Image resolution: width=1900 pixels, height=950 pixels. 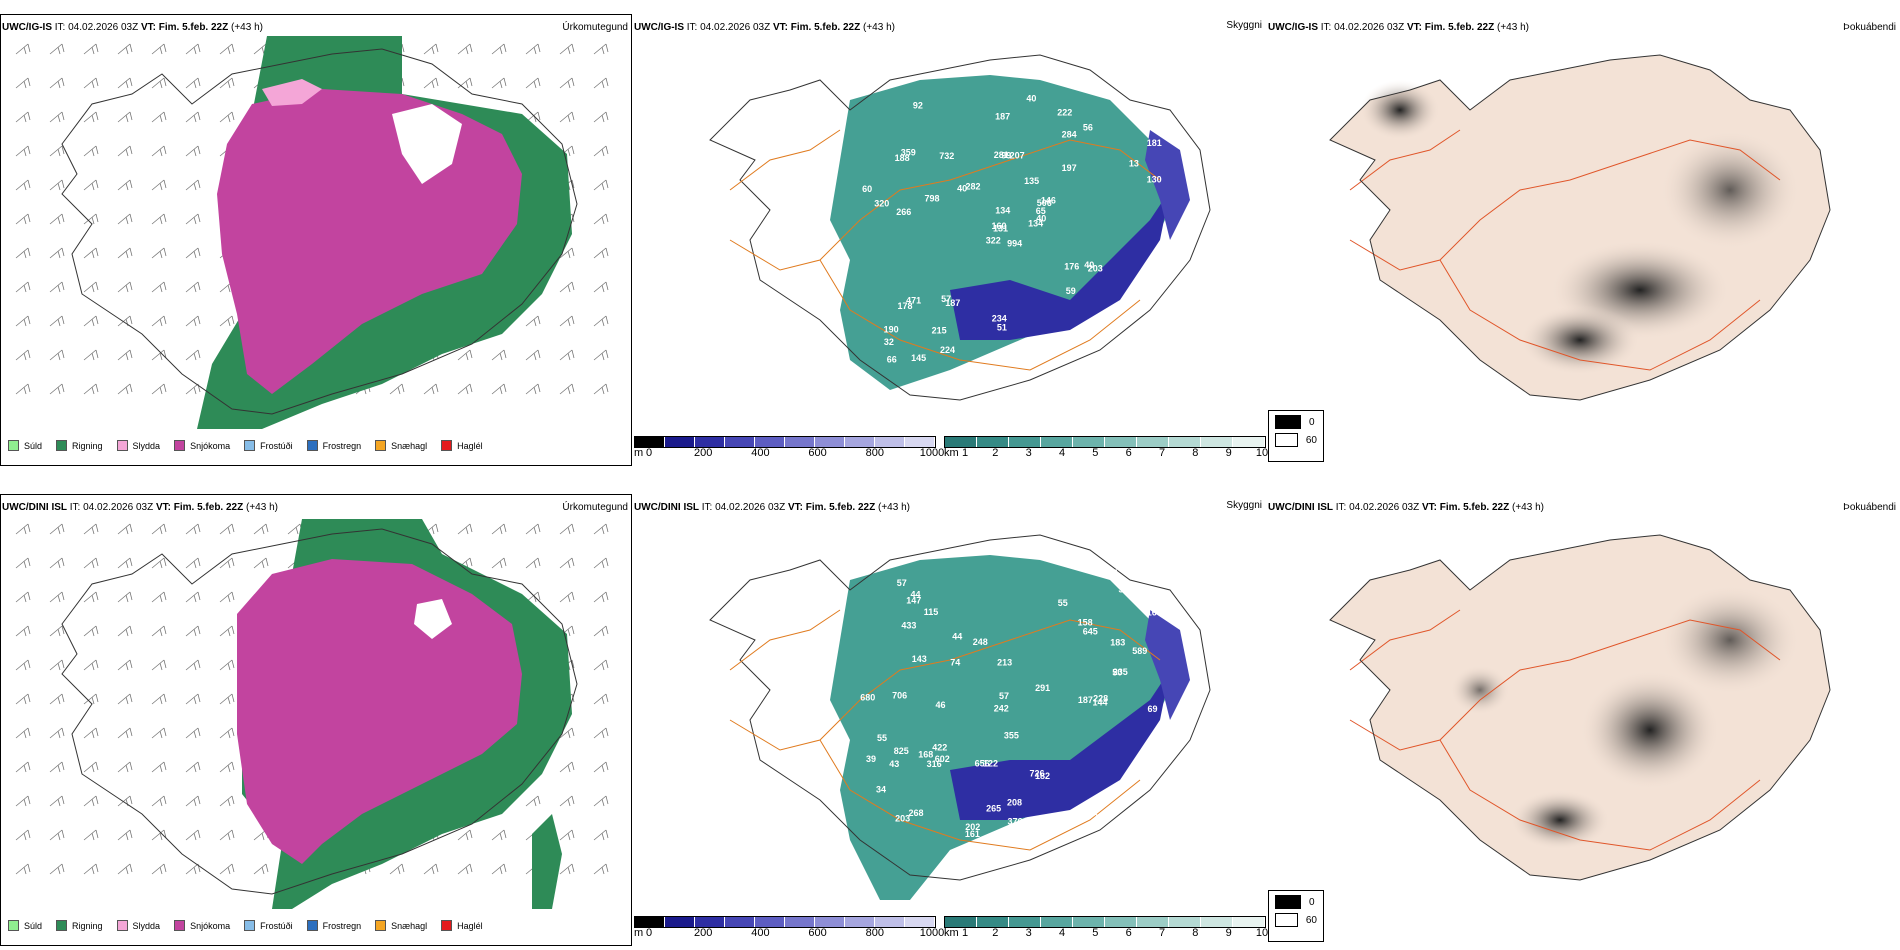 I want to click on cloud-base-label: 235, so click(x=1120, y=672).